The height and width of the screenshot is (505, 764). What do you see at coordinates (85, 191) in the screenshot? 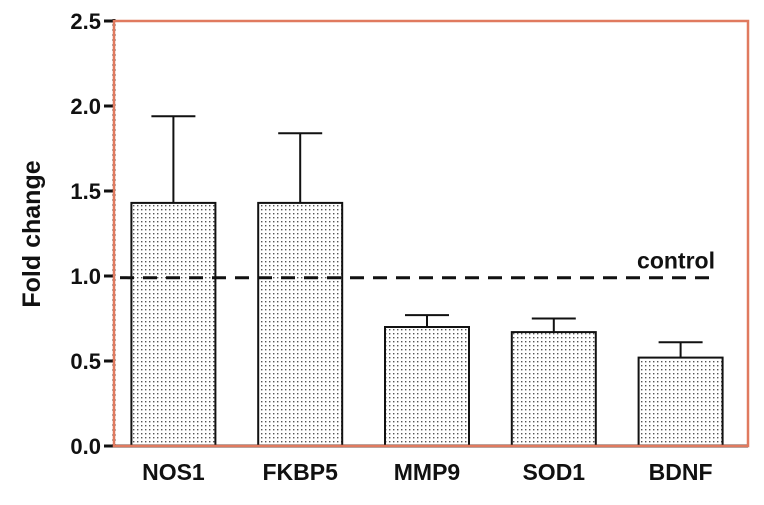
I see `y-tick-label: 1.5` at bounding box center [85, 191].